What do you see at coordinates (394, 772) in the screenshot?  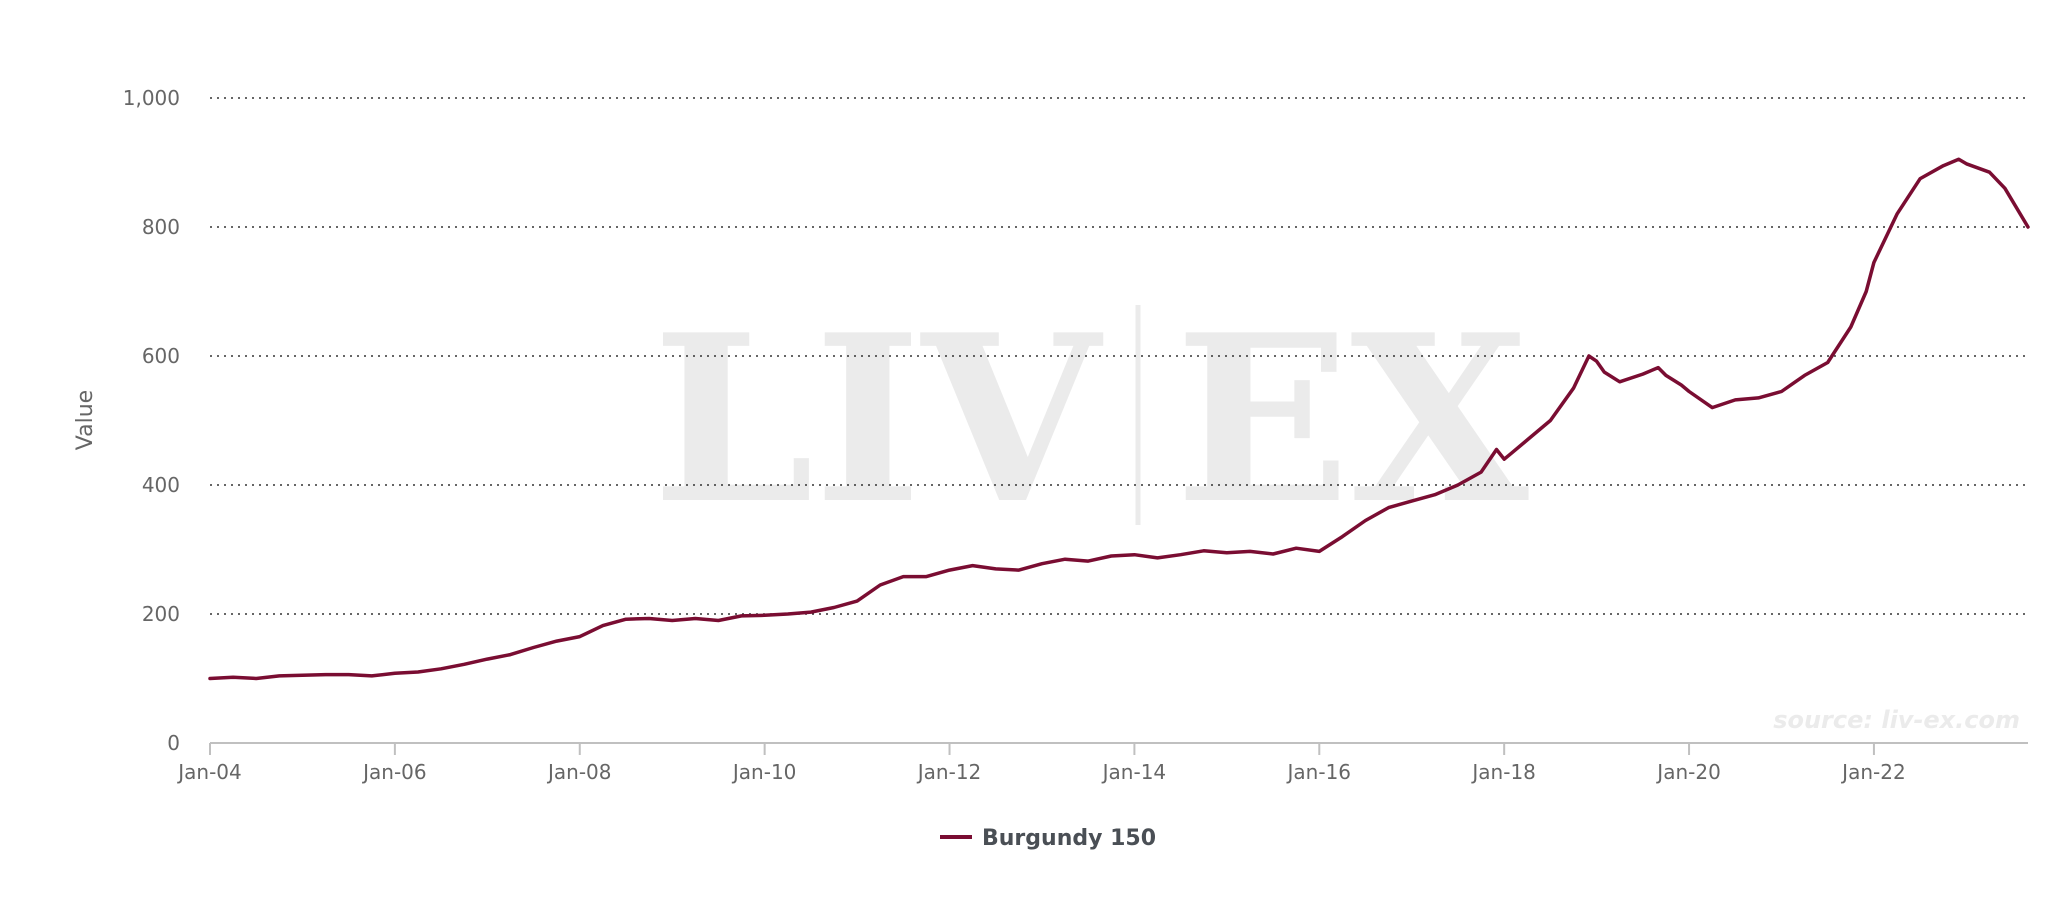 I see `x-tick-label: Jan-06` at bounding box center [394, 772].